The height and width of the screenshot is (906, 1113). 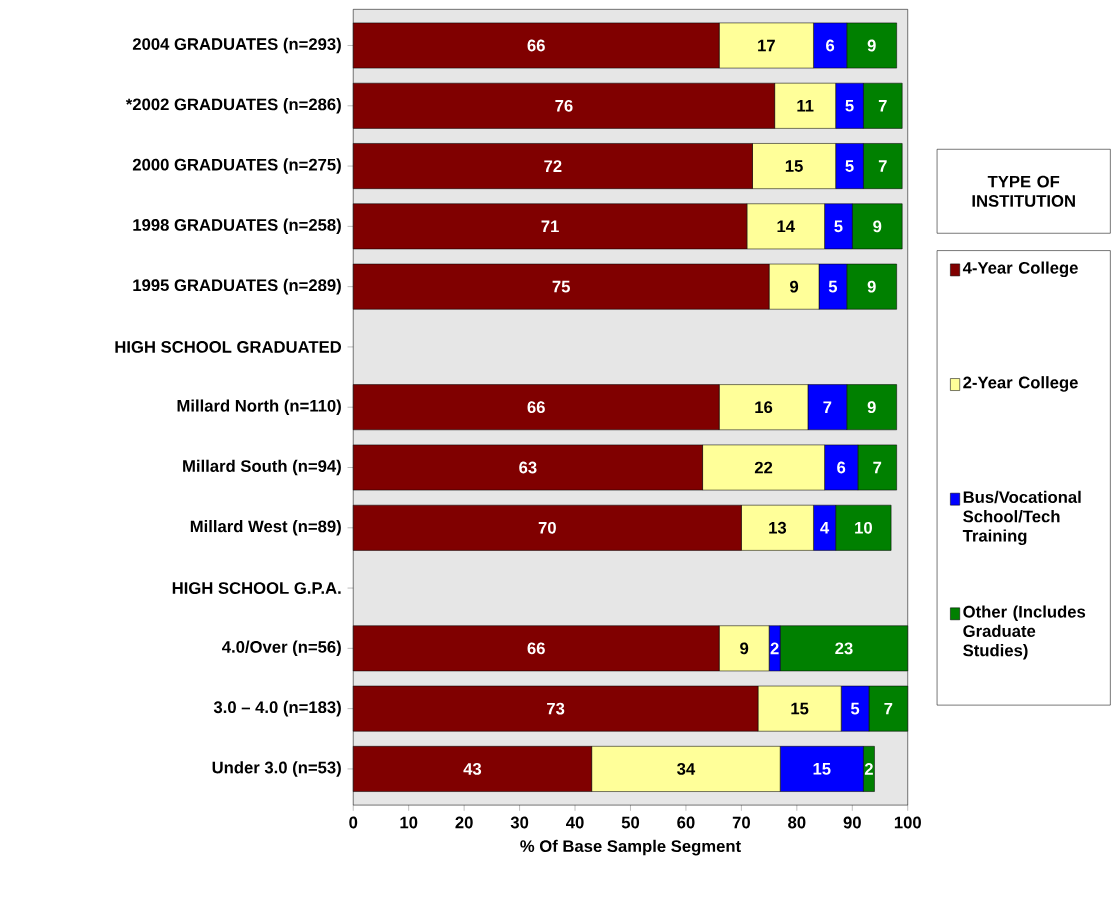 What do you see at coordinates (1021, 517) in the screenshot?
I see `legend-label: Bus/Vocational School/Tech Training` at bounding box center [1021, 517].